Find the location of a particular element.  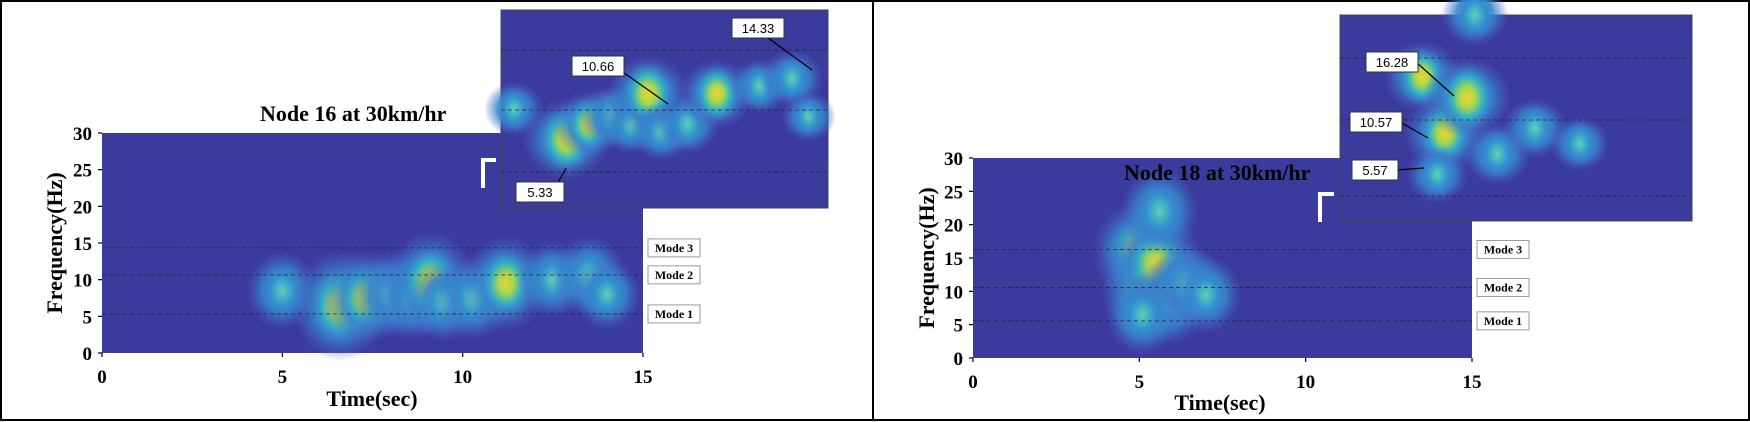

x-axis-label-node-16: Time(sec) is located at coordinates (371, 398).